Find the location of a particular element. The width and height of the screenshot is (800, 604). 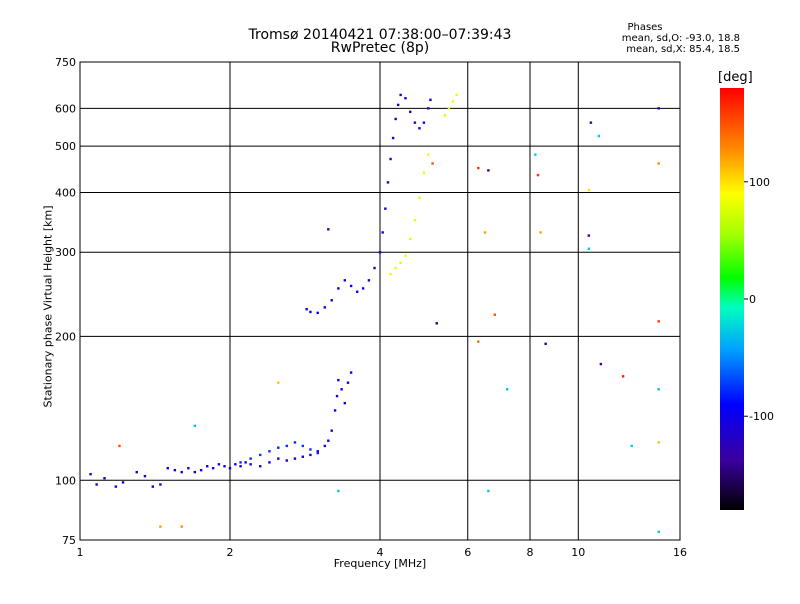

chart-subtitle: RwPretec (8p) is located at coordinates (380, 48).